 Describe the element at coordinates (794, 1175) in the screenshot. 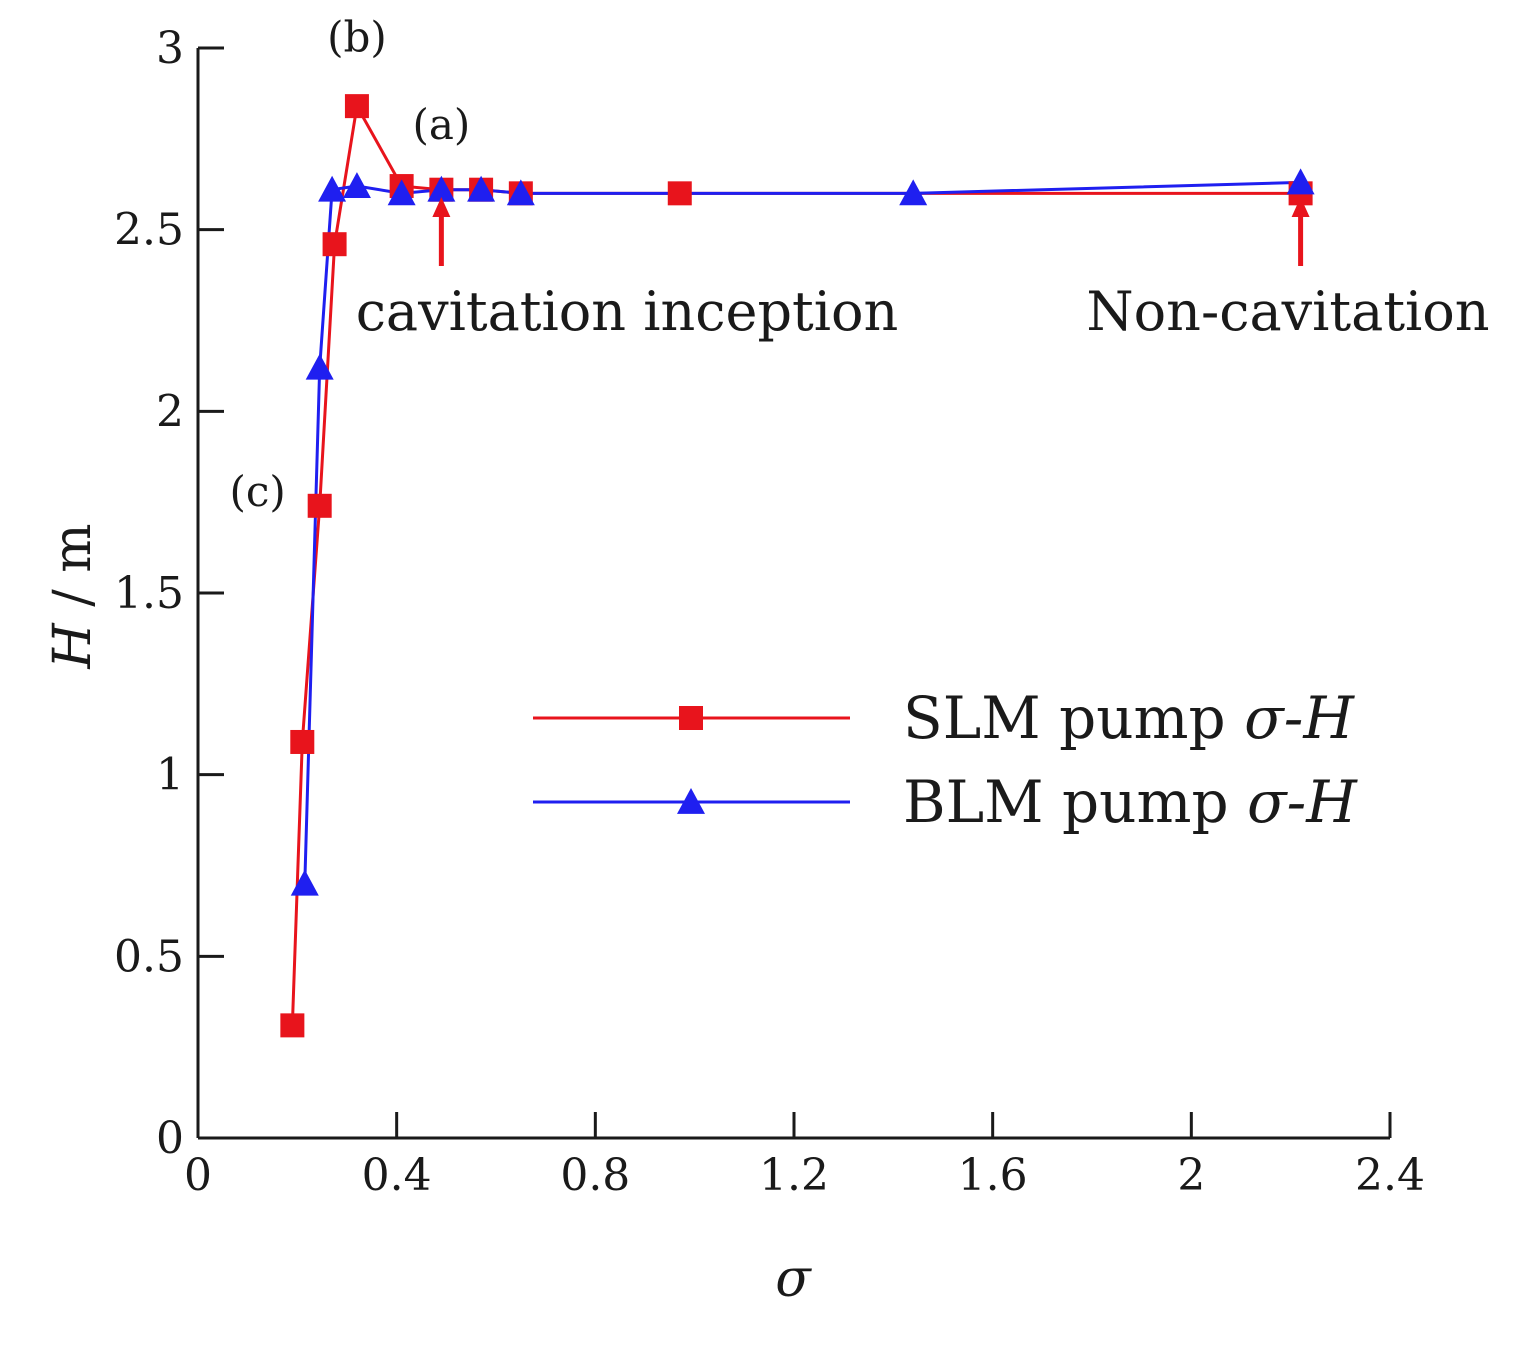

I see `x-tick-label: 1.2` at that location.